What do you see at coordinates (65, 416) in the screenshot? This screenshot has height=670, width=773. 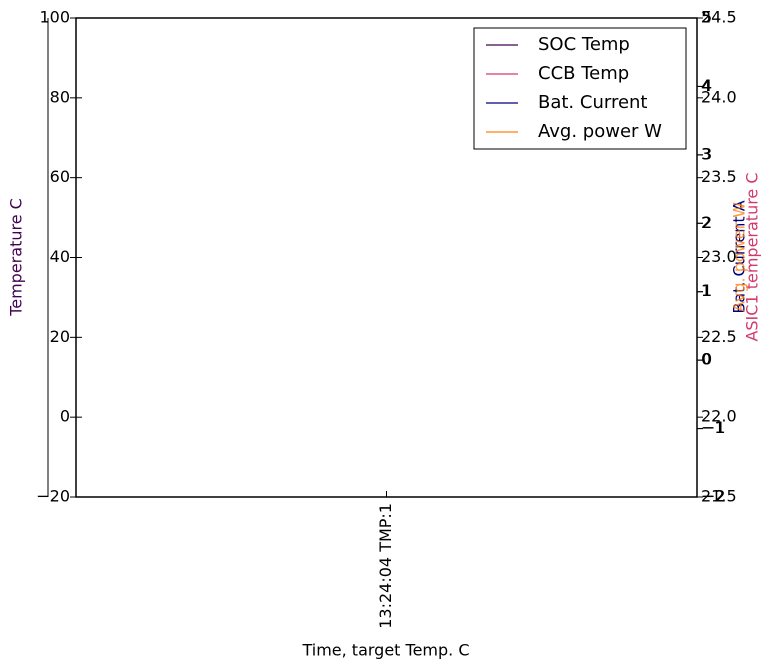 I see `y-tick-label: 0` at bounding box center [65, 416].